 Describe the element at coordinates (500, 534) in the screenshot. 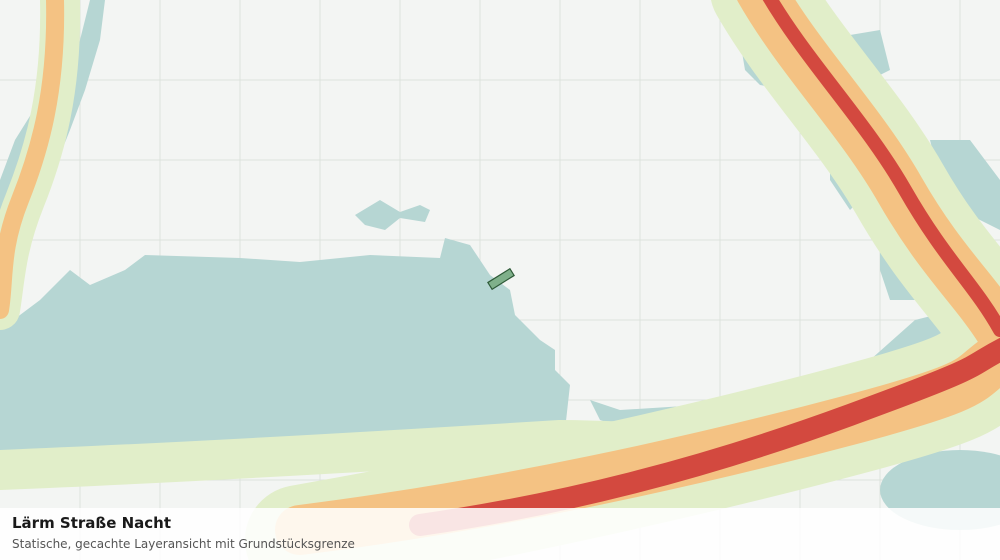

I see `caption-panel` at that location.